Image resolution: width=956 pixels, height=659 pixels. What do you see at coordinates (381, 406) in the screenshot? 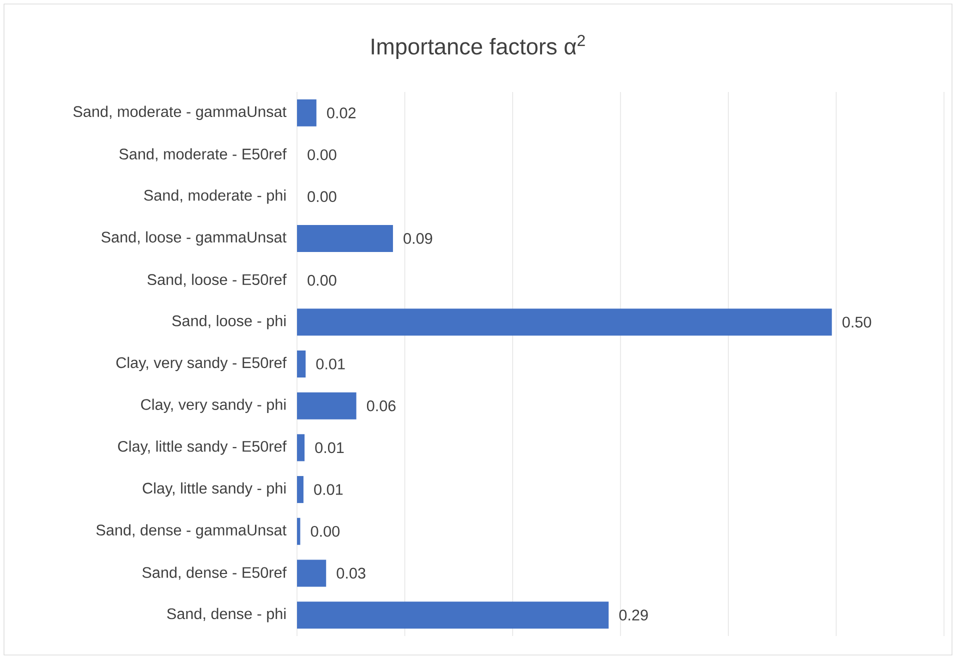
I see `data-label: 0.06` at bounding box center [381, 406].